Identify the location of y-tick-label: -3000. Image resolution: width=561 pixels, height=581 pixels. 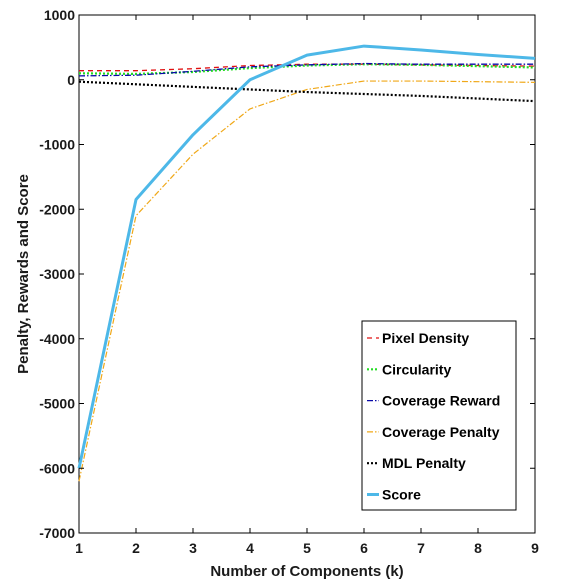
(57, 274).